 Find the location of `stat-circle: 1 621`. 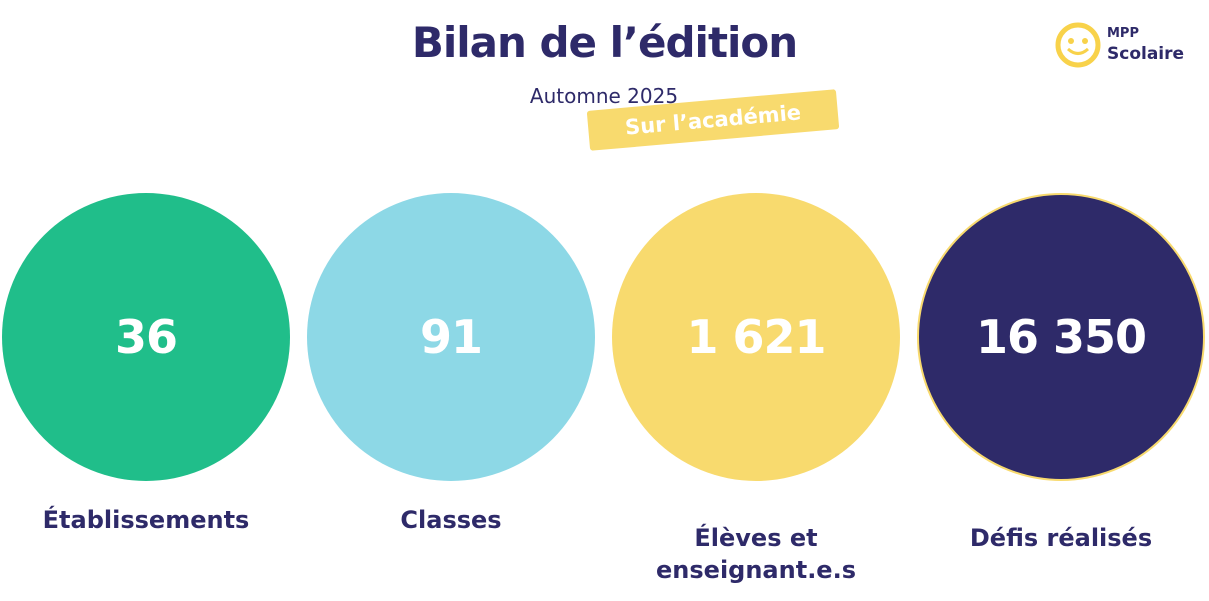

stat-circle: 1 621 is located at coordinates (756, 337).